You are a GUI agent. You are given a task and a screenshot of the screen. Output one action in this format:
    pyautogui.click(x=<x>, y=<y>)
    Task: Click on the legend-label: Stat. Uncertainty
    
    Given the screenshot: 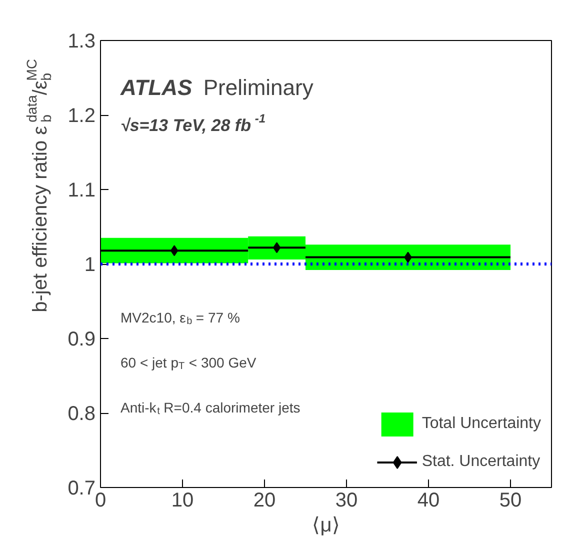 What is the action you would take?
    pyautogui.click(x=481, y=462)
    